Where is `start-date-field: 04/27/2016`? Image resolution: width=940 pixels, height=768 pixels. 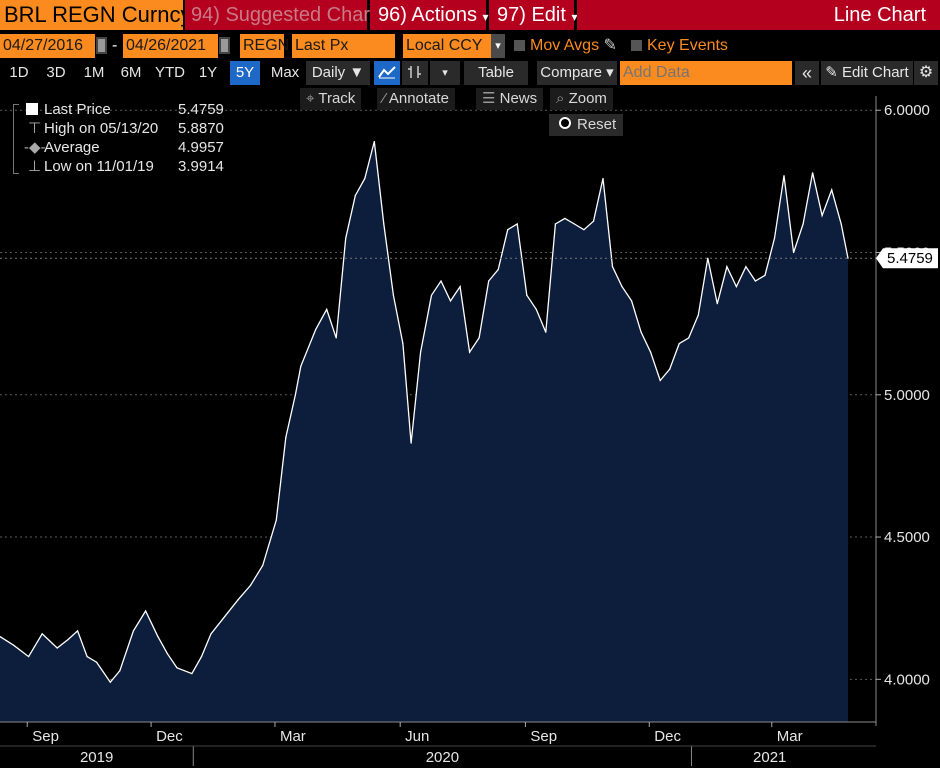
start-date-field: 04/27/2016 is located at coordinates (47, 46).